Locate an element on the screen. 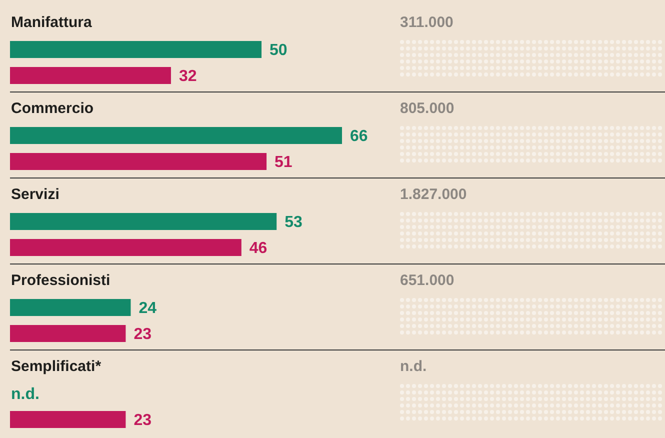 This screenshot has width=665, height=438. data-label: 66 is located at coordinates (359, 136).